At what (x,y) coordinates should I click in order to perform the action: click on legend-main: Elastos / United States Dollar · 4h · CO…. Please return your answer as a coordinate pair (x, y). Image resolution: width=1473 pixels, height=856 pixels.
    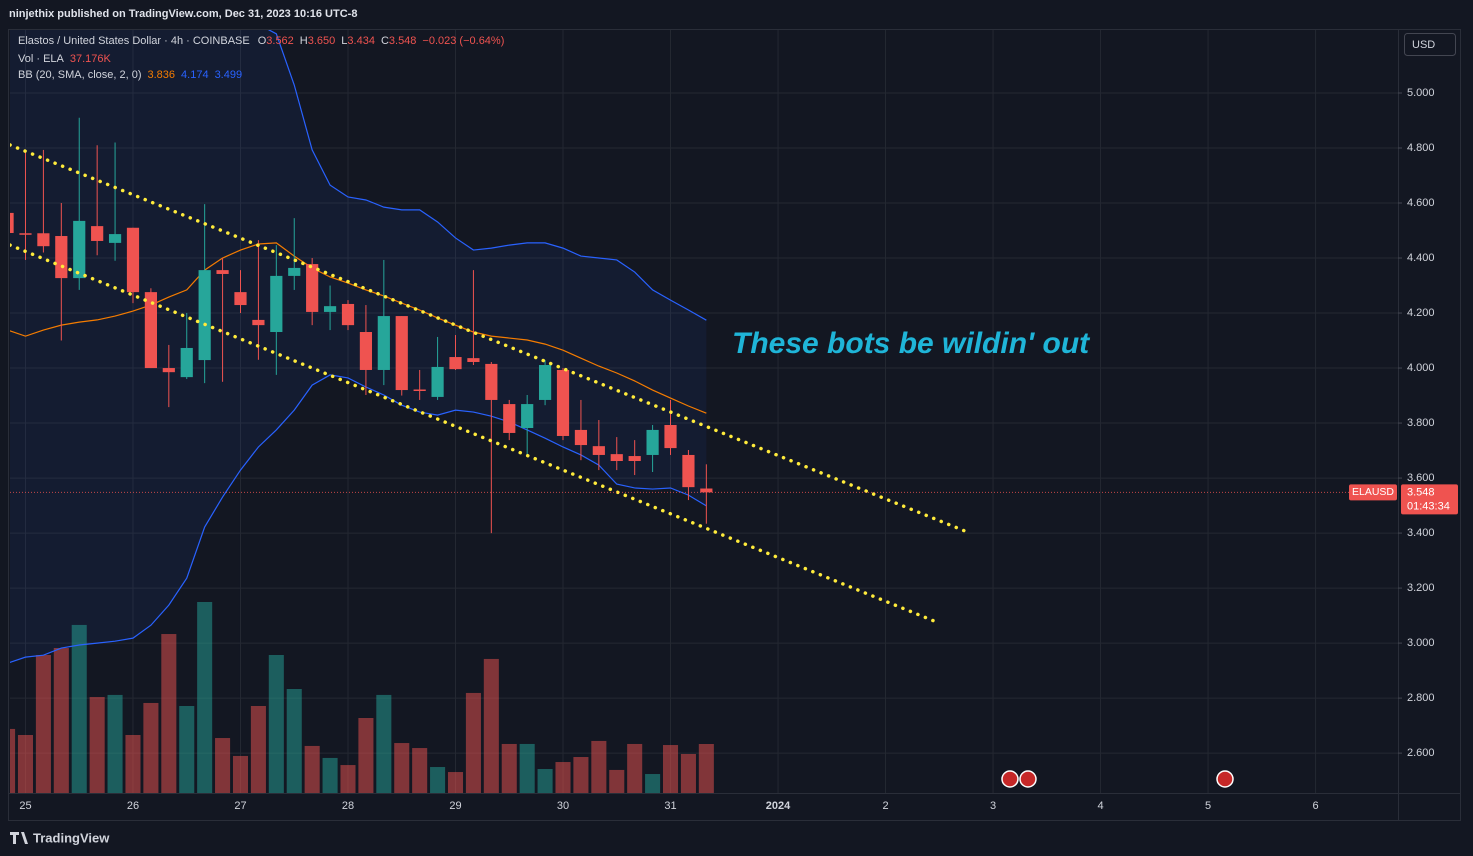
    Looking at the image, I should click on (261, 41).